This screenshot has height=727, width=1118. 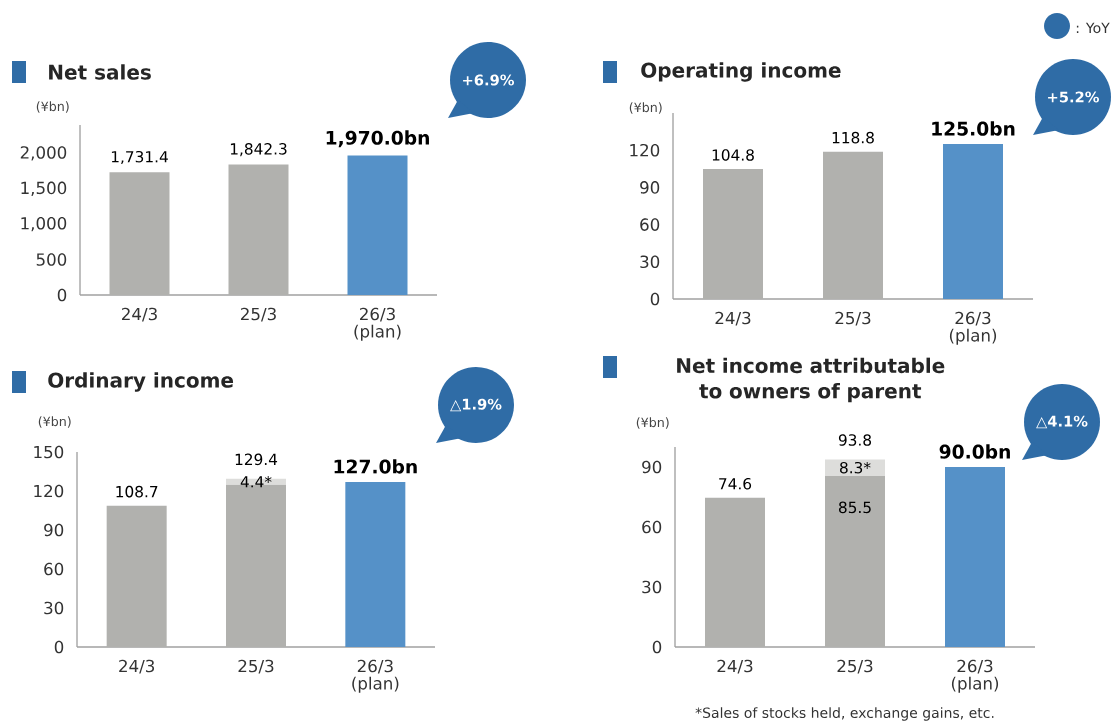 I want to click on y-tick-label: 150, so click(x=49, y=452).